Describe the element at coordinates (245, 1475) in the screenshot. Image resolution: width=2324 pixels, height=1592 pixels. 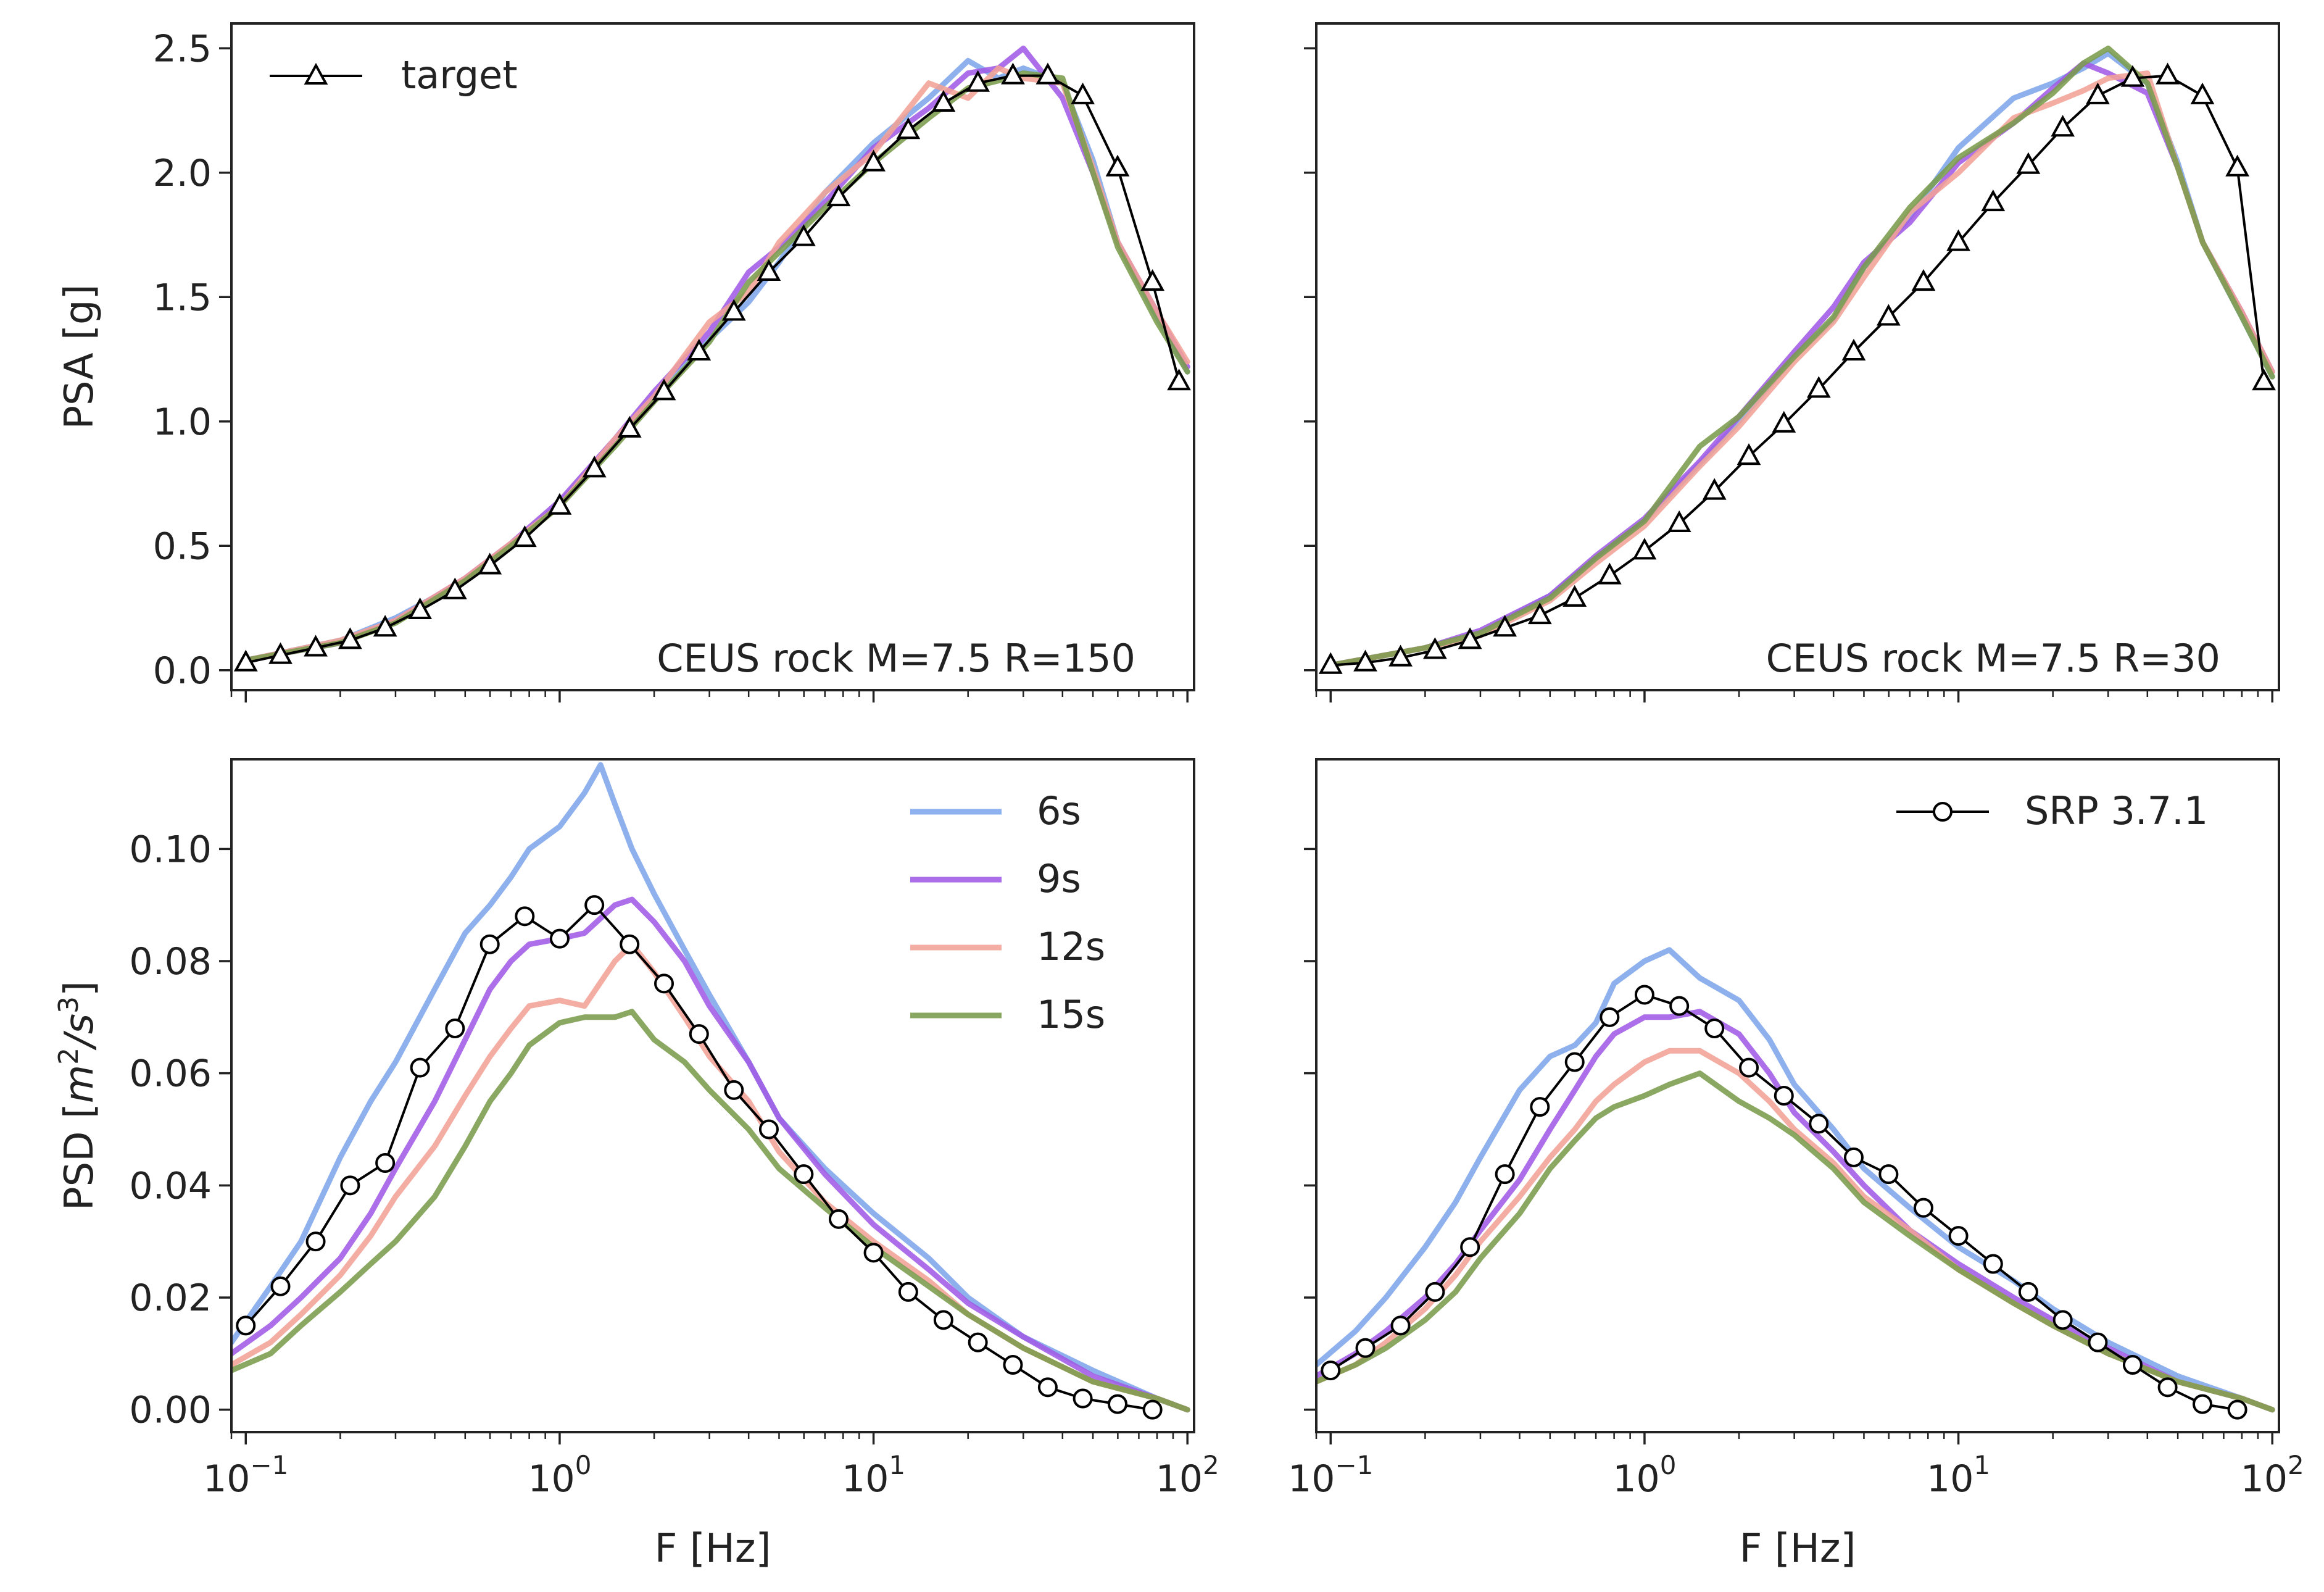
I see `x-tick-label: 10⁻¹` at that location.